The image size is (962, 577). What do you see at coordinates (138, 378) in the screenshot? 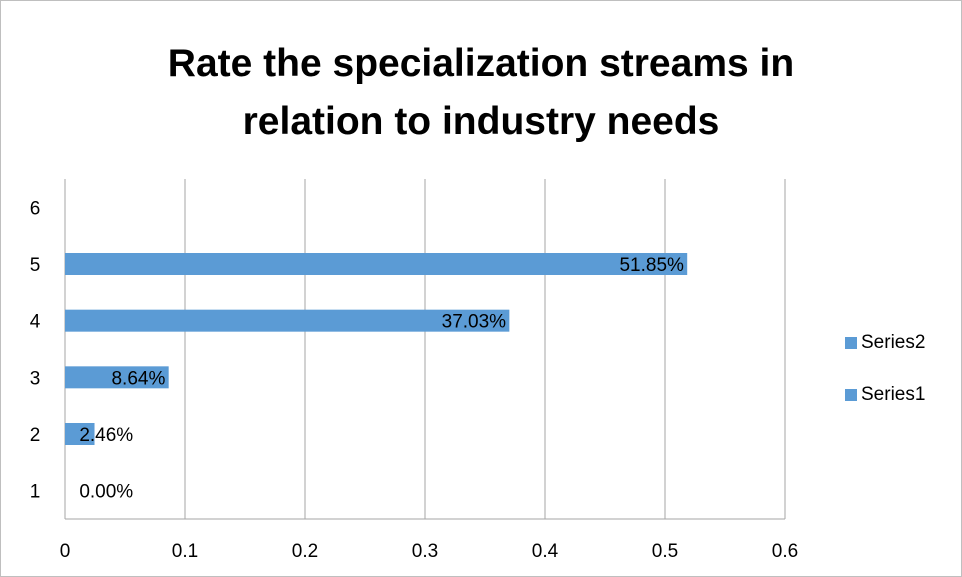
I see `data-label: 8.64%` at bounding box center [138, 378].